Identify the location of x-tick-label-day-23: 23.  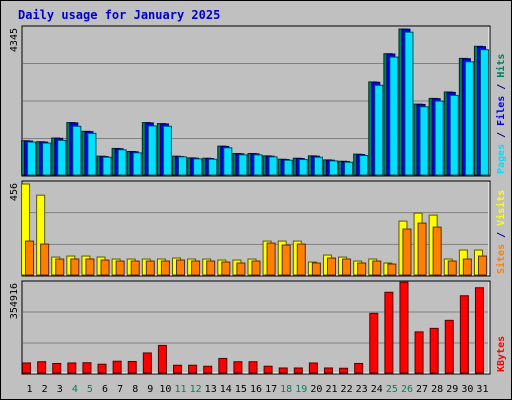
(362, 389).